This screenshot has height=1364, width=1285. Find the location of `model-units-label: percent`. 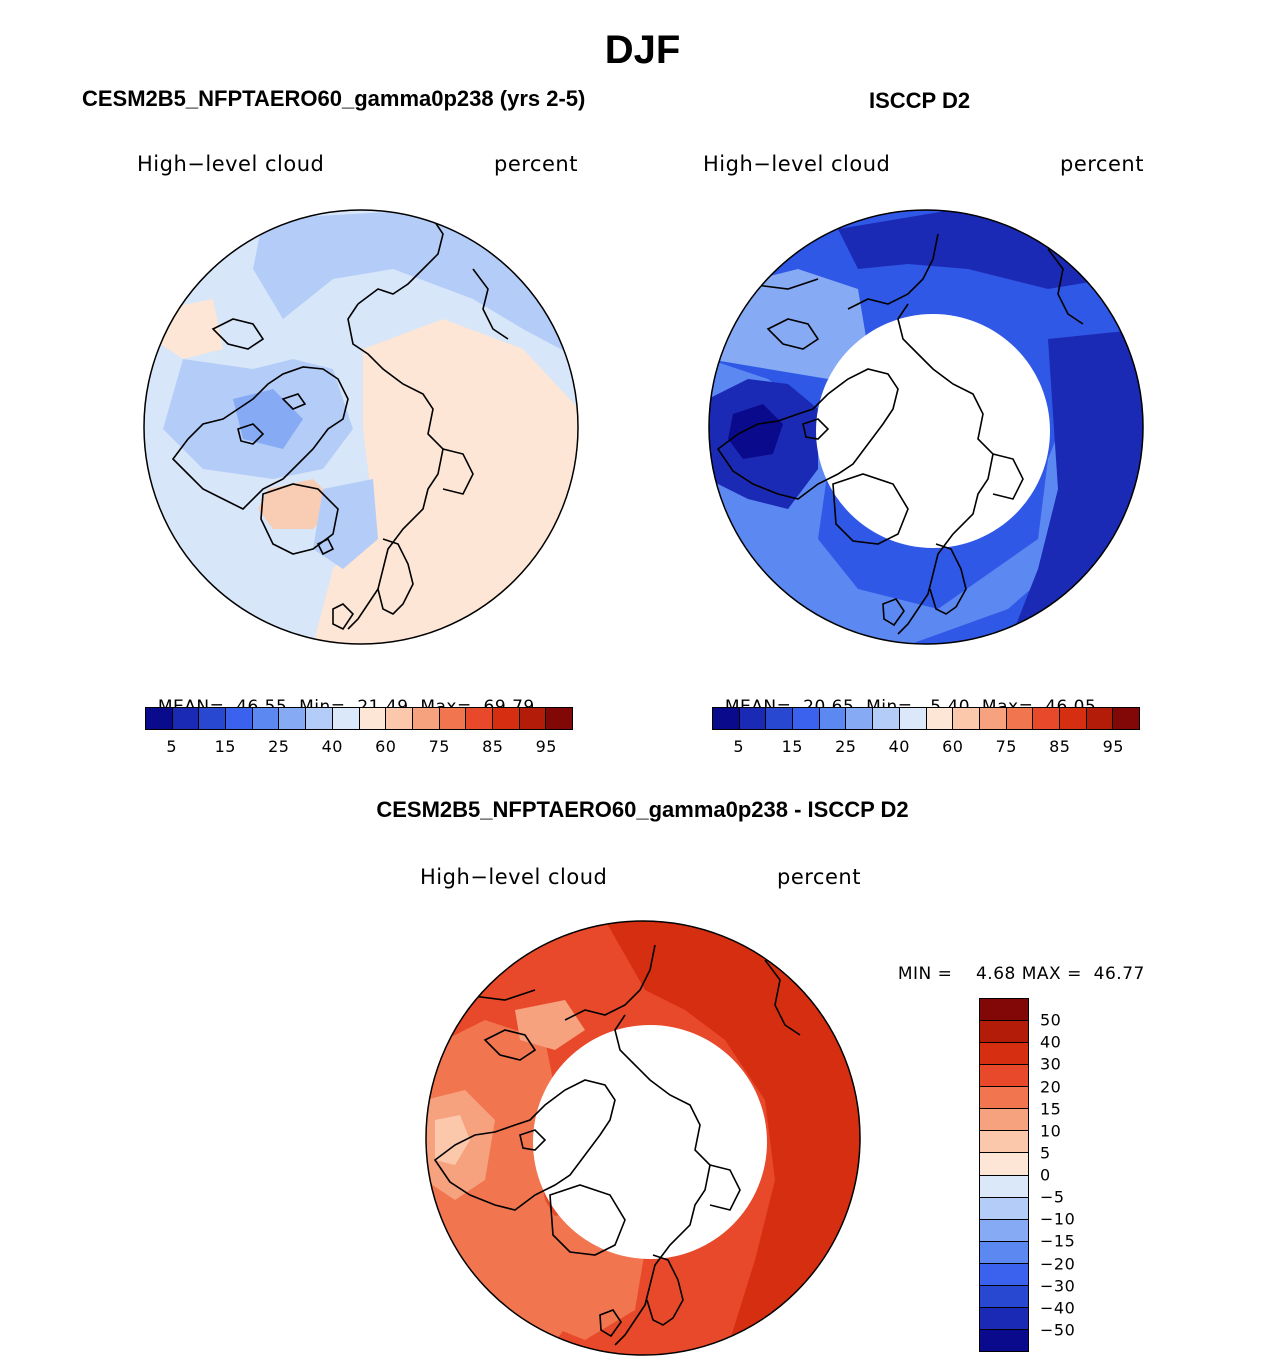

model-units-label: percent is located at coordinates (536, 164).